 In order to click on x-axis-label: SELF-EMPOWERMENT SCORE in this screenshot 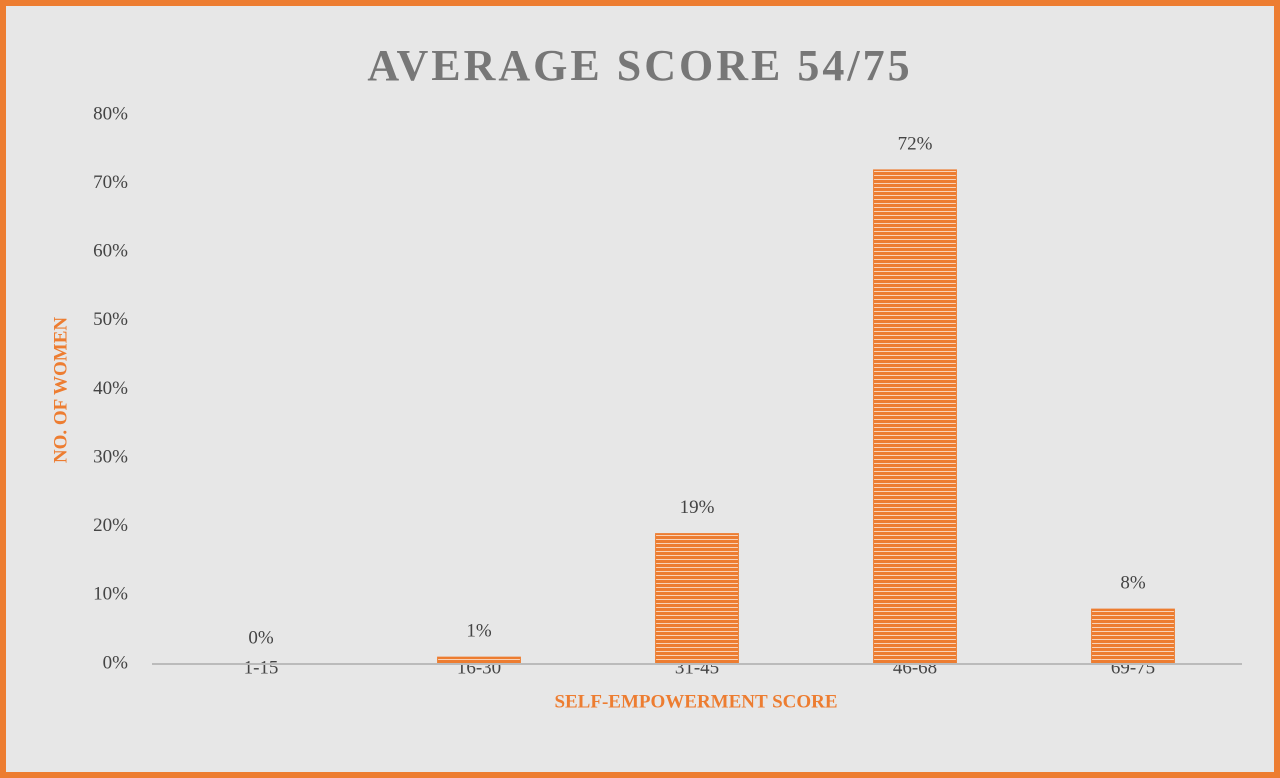, I will do `click(695, 701)`.